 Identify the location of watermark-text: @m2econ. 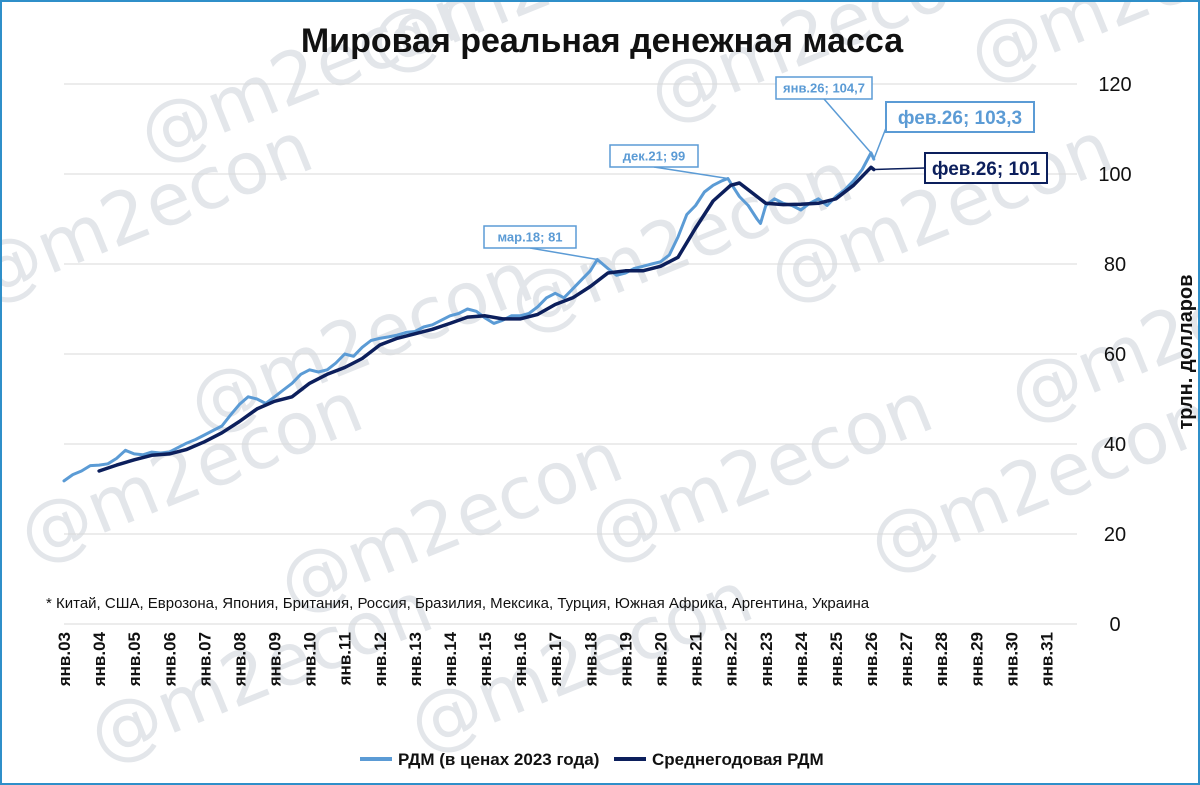
(1077, 50).